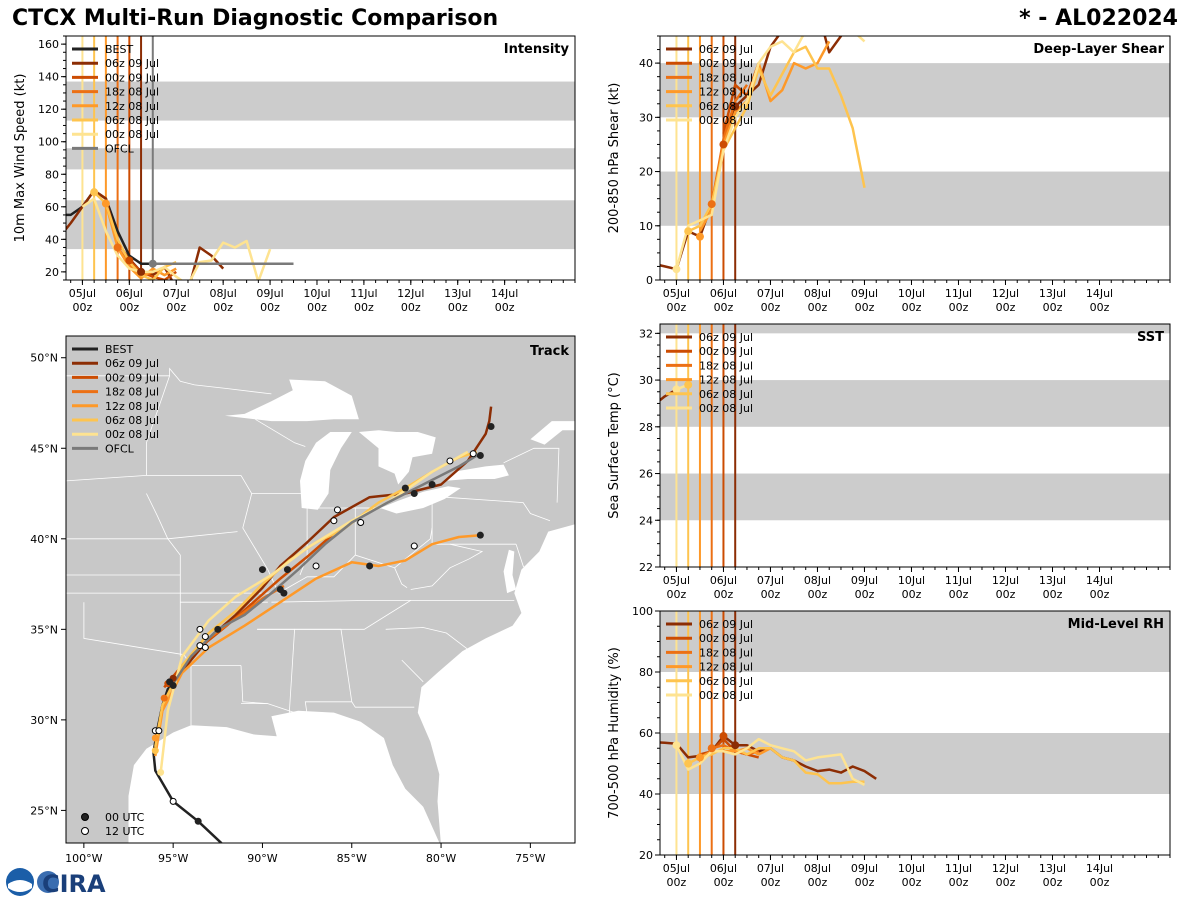 The height and width of the screenshot is (900, 1200). I want to click on rh-init-marker, so click(723, 736).